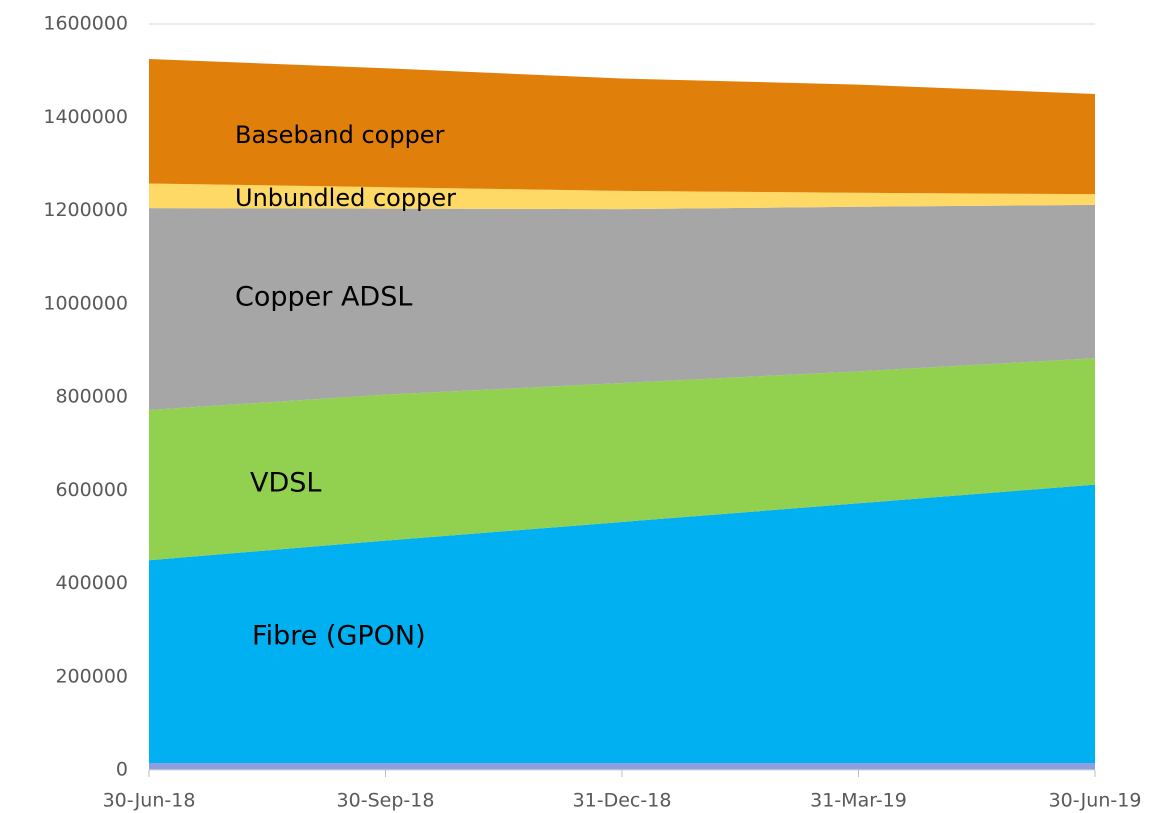  Describe the element at coordinates (285, 483) in the screenshot. I see `series-label: VDSL` at that location.